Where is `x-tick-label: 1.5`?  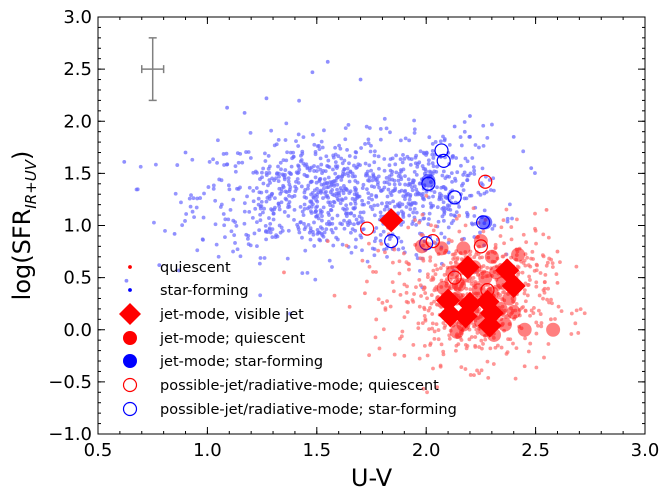 x-tick-label: 1.5 is located at coordinates (316, 450).